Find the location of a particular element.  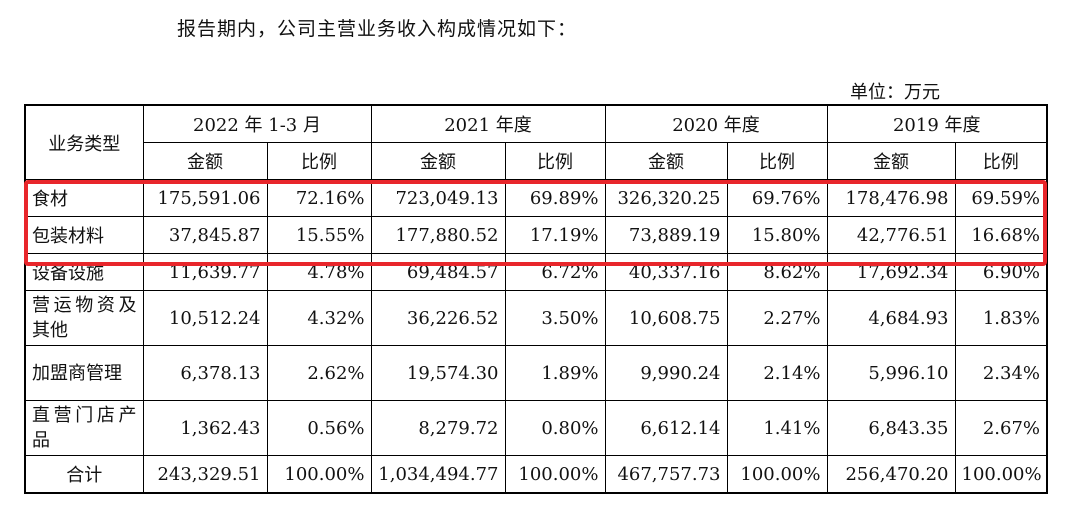

amount-cell: 19,574.30 is located at coordinates (438, 373).